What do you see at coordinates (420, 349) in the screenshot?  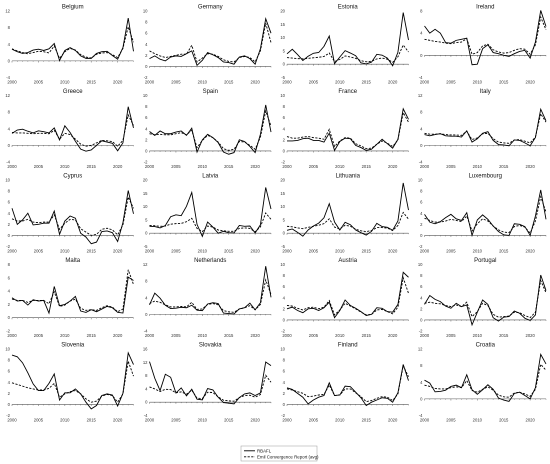 I see `y-tick-label: 12` at bounding box center [420, 349].